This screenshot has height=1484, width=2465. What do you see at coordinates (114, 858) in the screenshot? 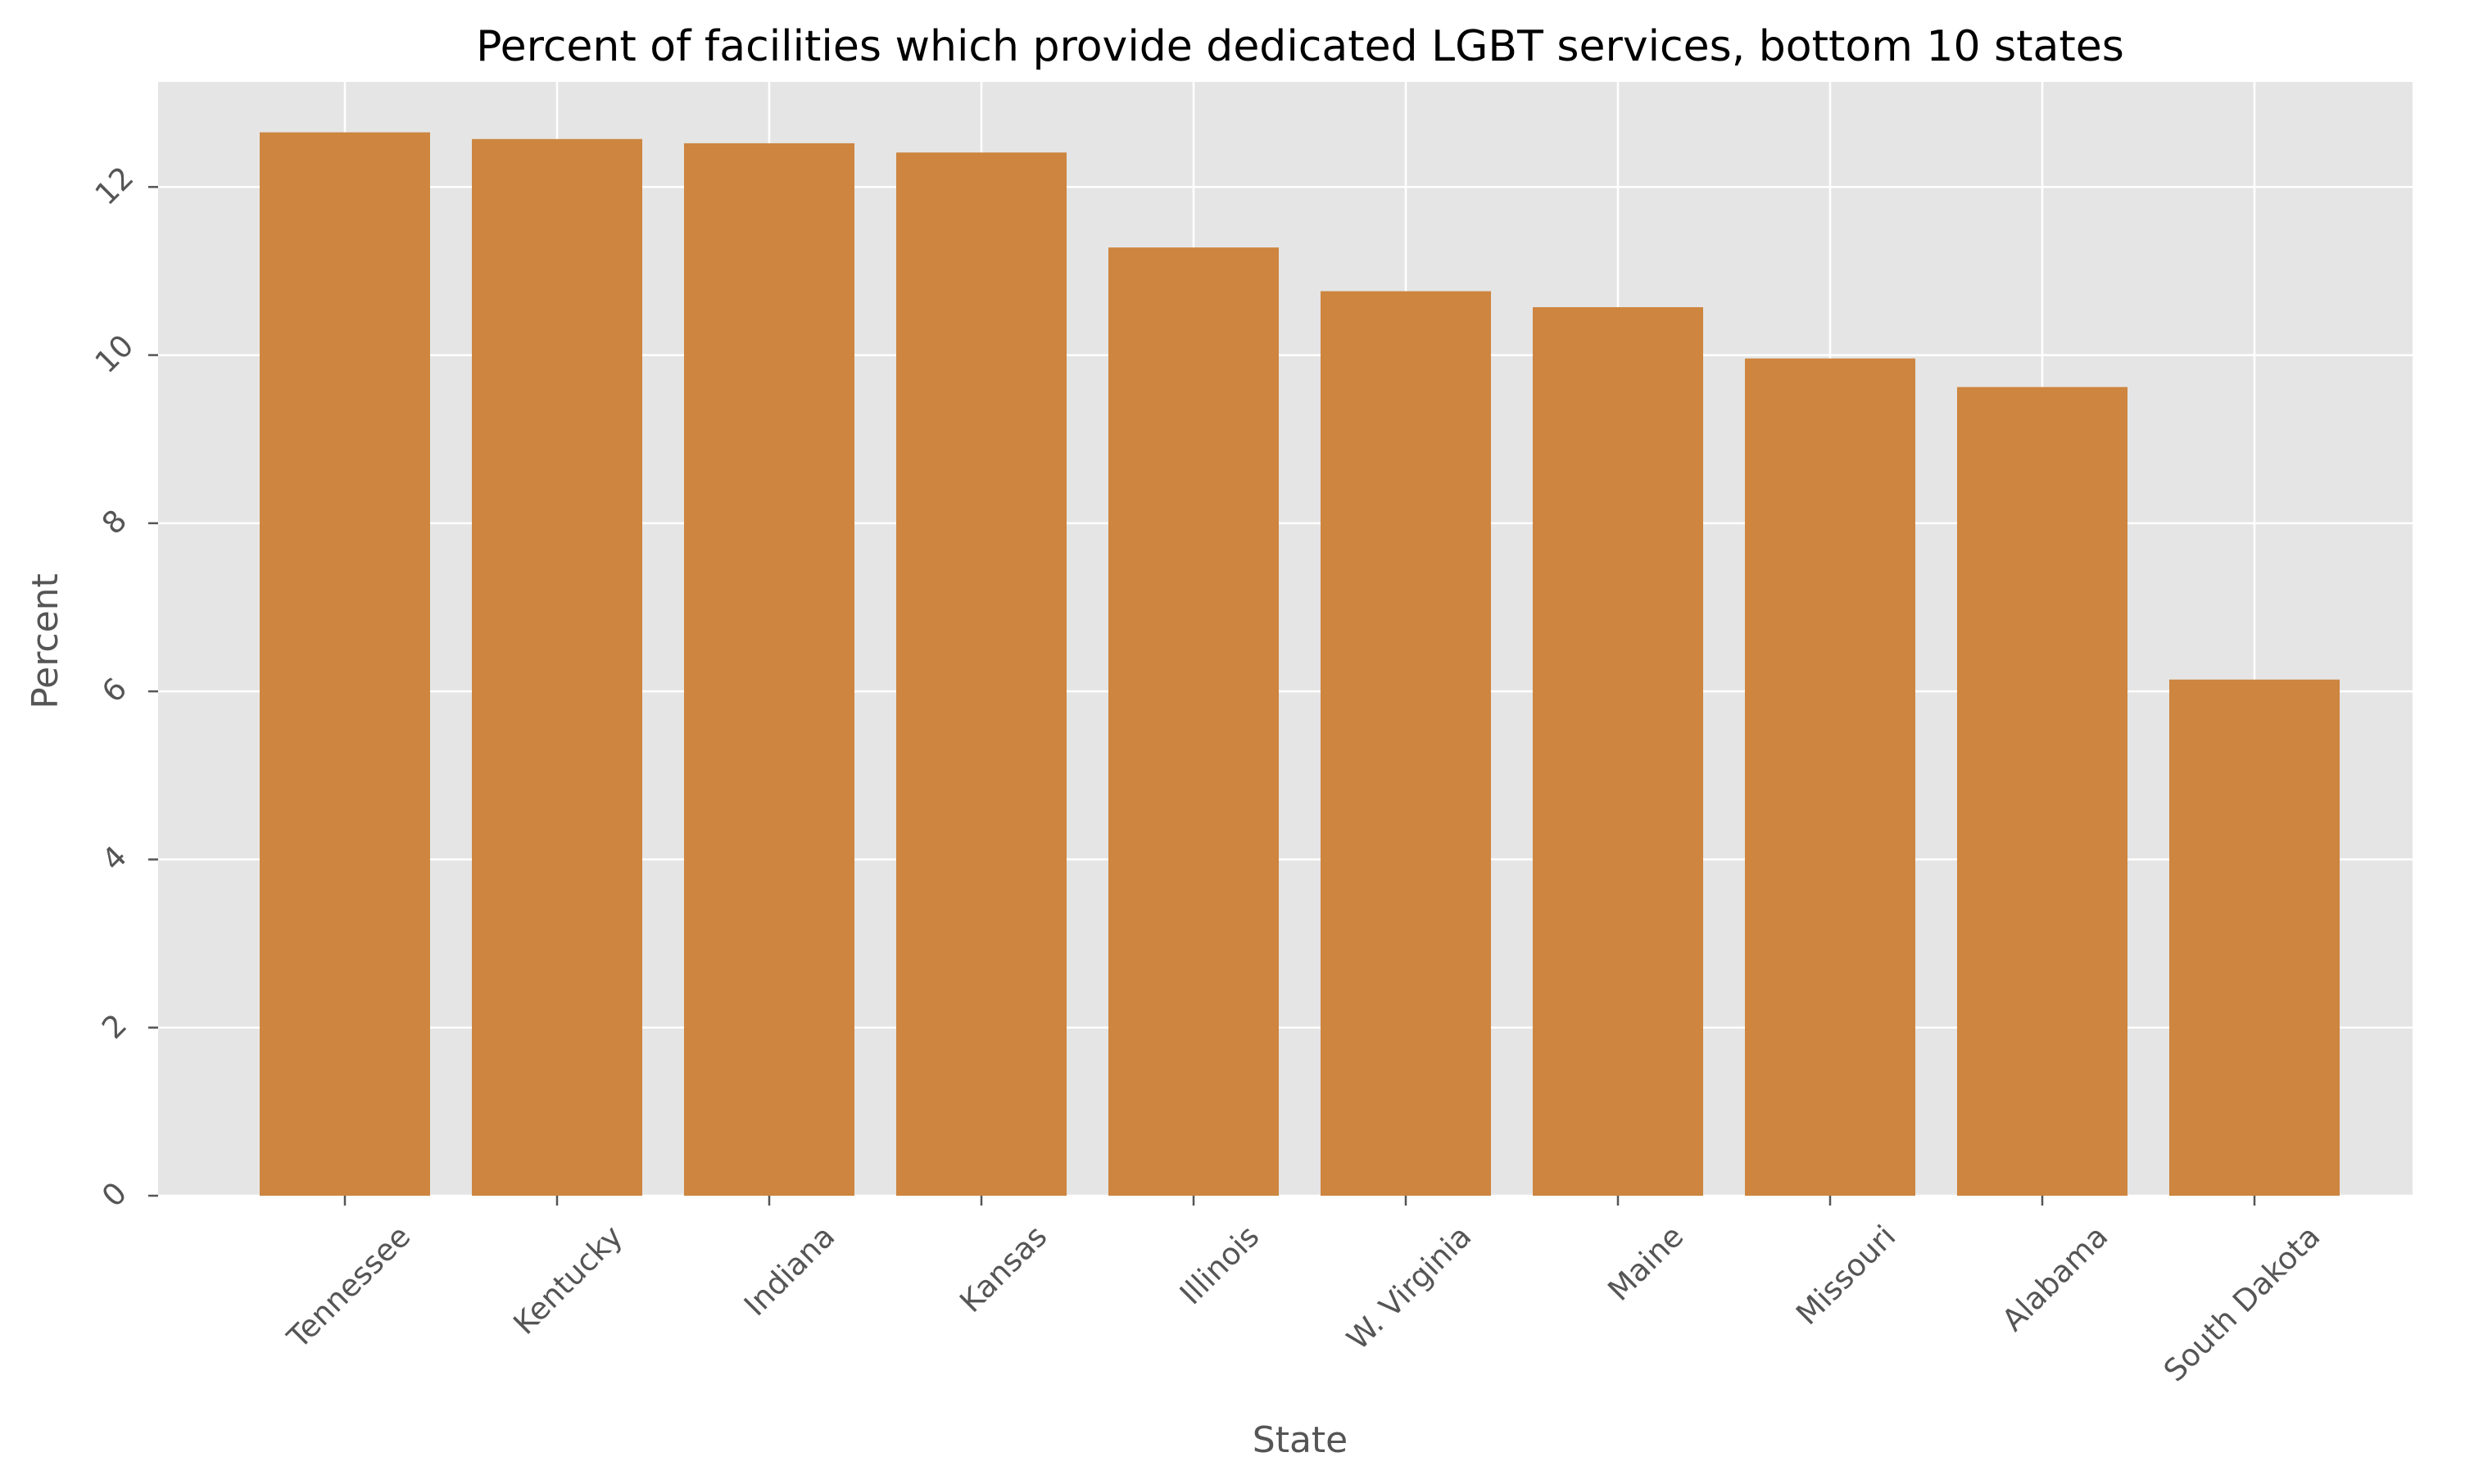
I see `y-tick-label: 4` at bounding box center [114, 858].